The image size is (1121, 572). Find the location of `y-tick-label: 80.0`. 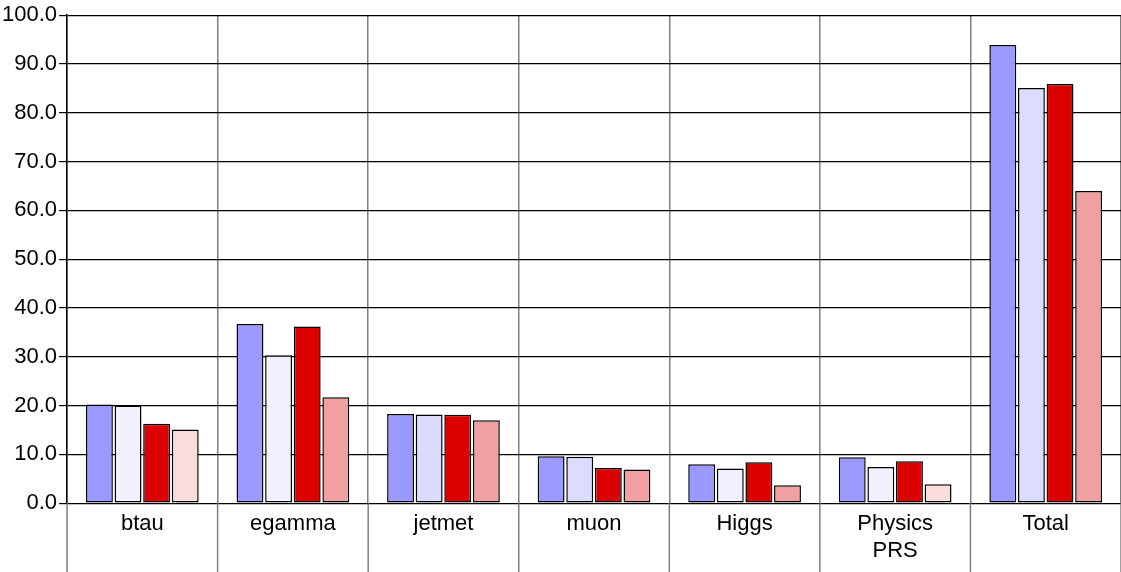

y-tick-label: 80.0 is located at coordinates (36, 111).